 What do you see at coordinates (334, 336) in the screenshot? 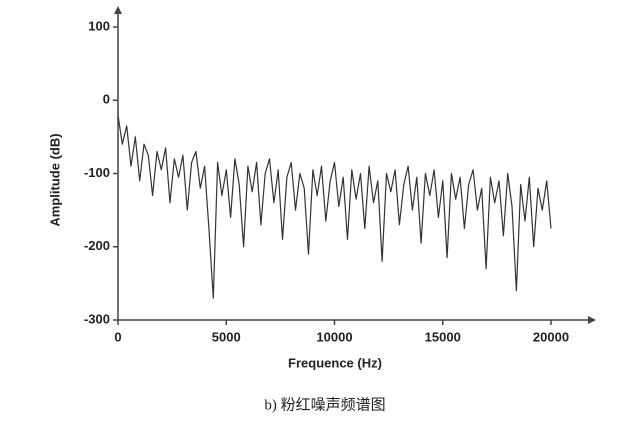
I see `x-tick-label: 10000` at bounding box center [334, 336].